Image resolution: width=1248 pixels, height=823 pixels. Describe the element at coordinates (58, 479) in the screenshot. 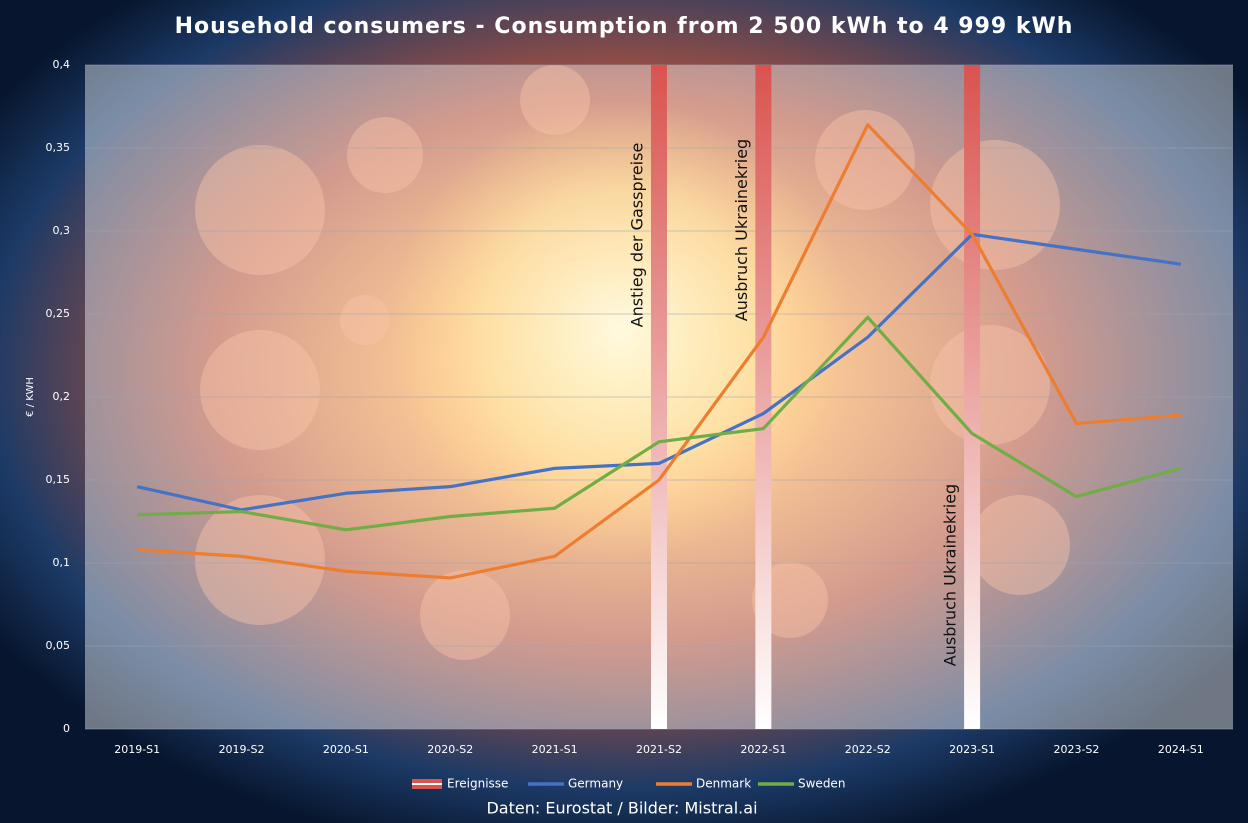

I see `y-tick-label: 0,15` at that location.